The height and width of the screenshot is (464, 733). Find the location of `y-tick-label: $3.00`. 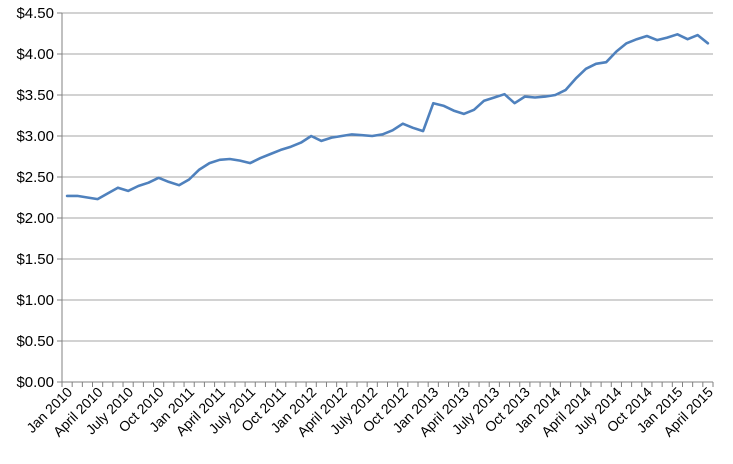

y-tick-label: $3.00 is located at coordinates (35, 136).